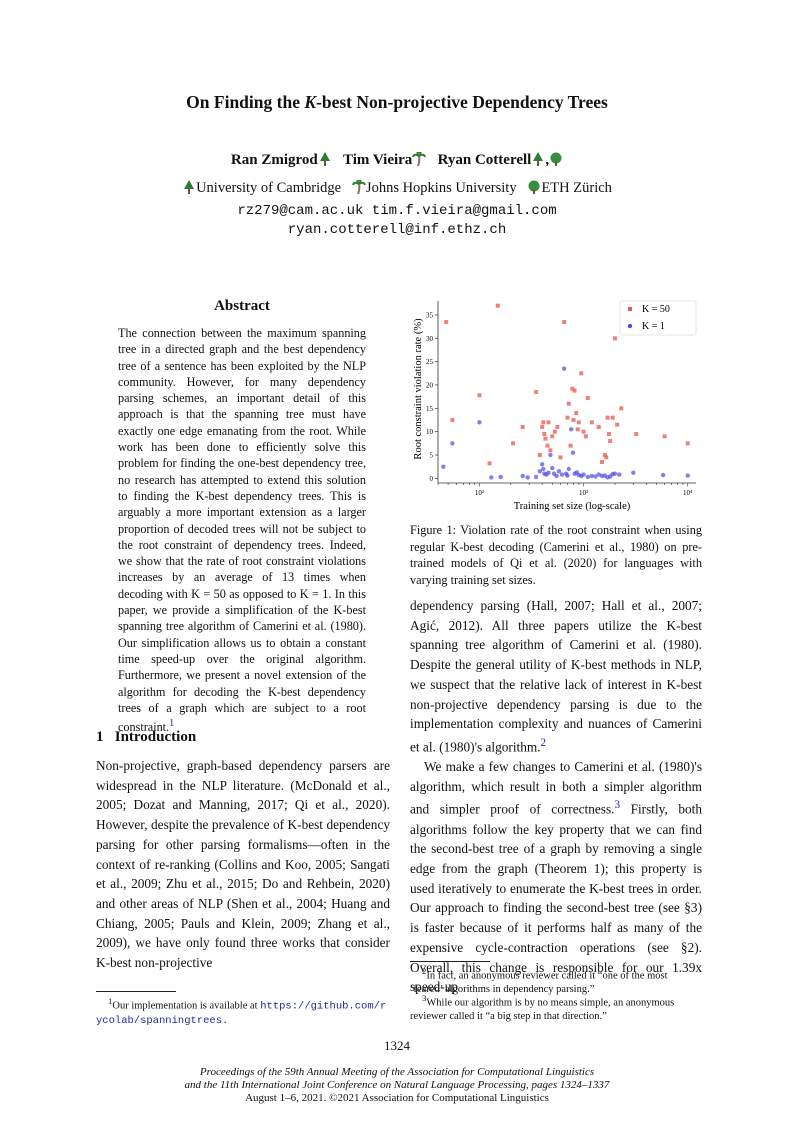 Image resolution: width=794 pixels, height=1123 pixels. What do you see at coordinates (534, 187) in the screenshot?
I see `deciduous-tree-icon` at bounding box center [534, 187].